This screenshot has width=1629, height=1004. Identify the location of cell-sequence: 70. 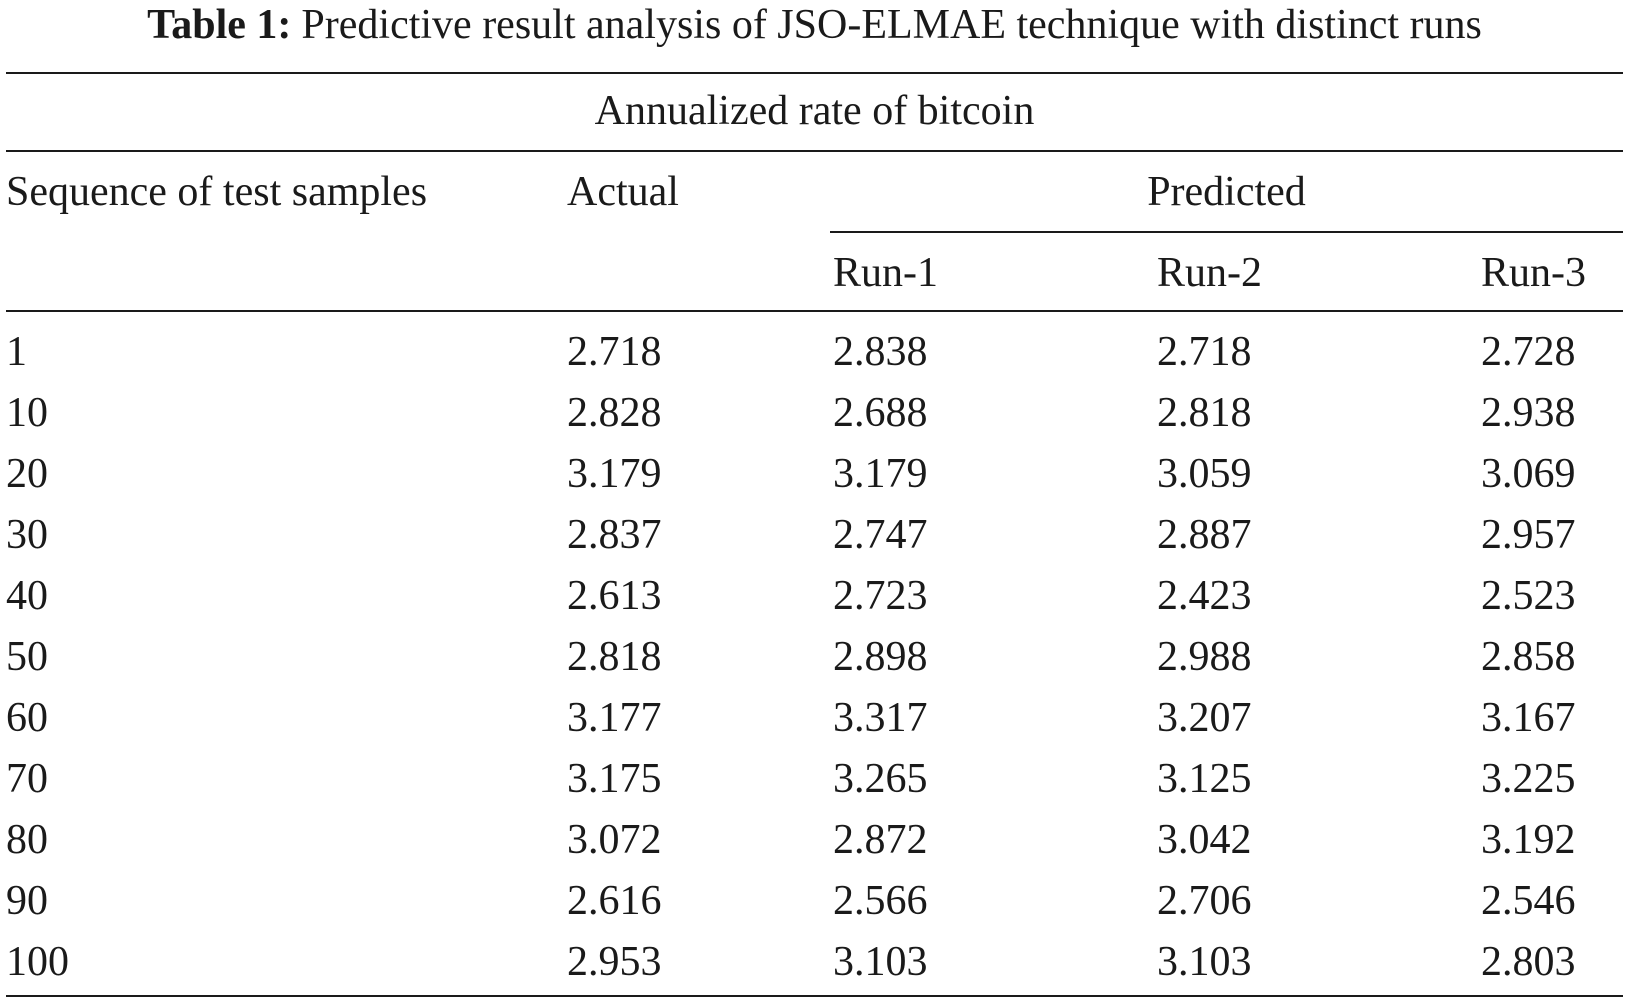
(27, 779).